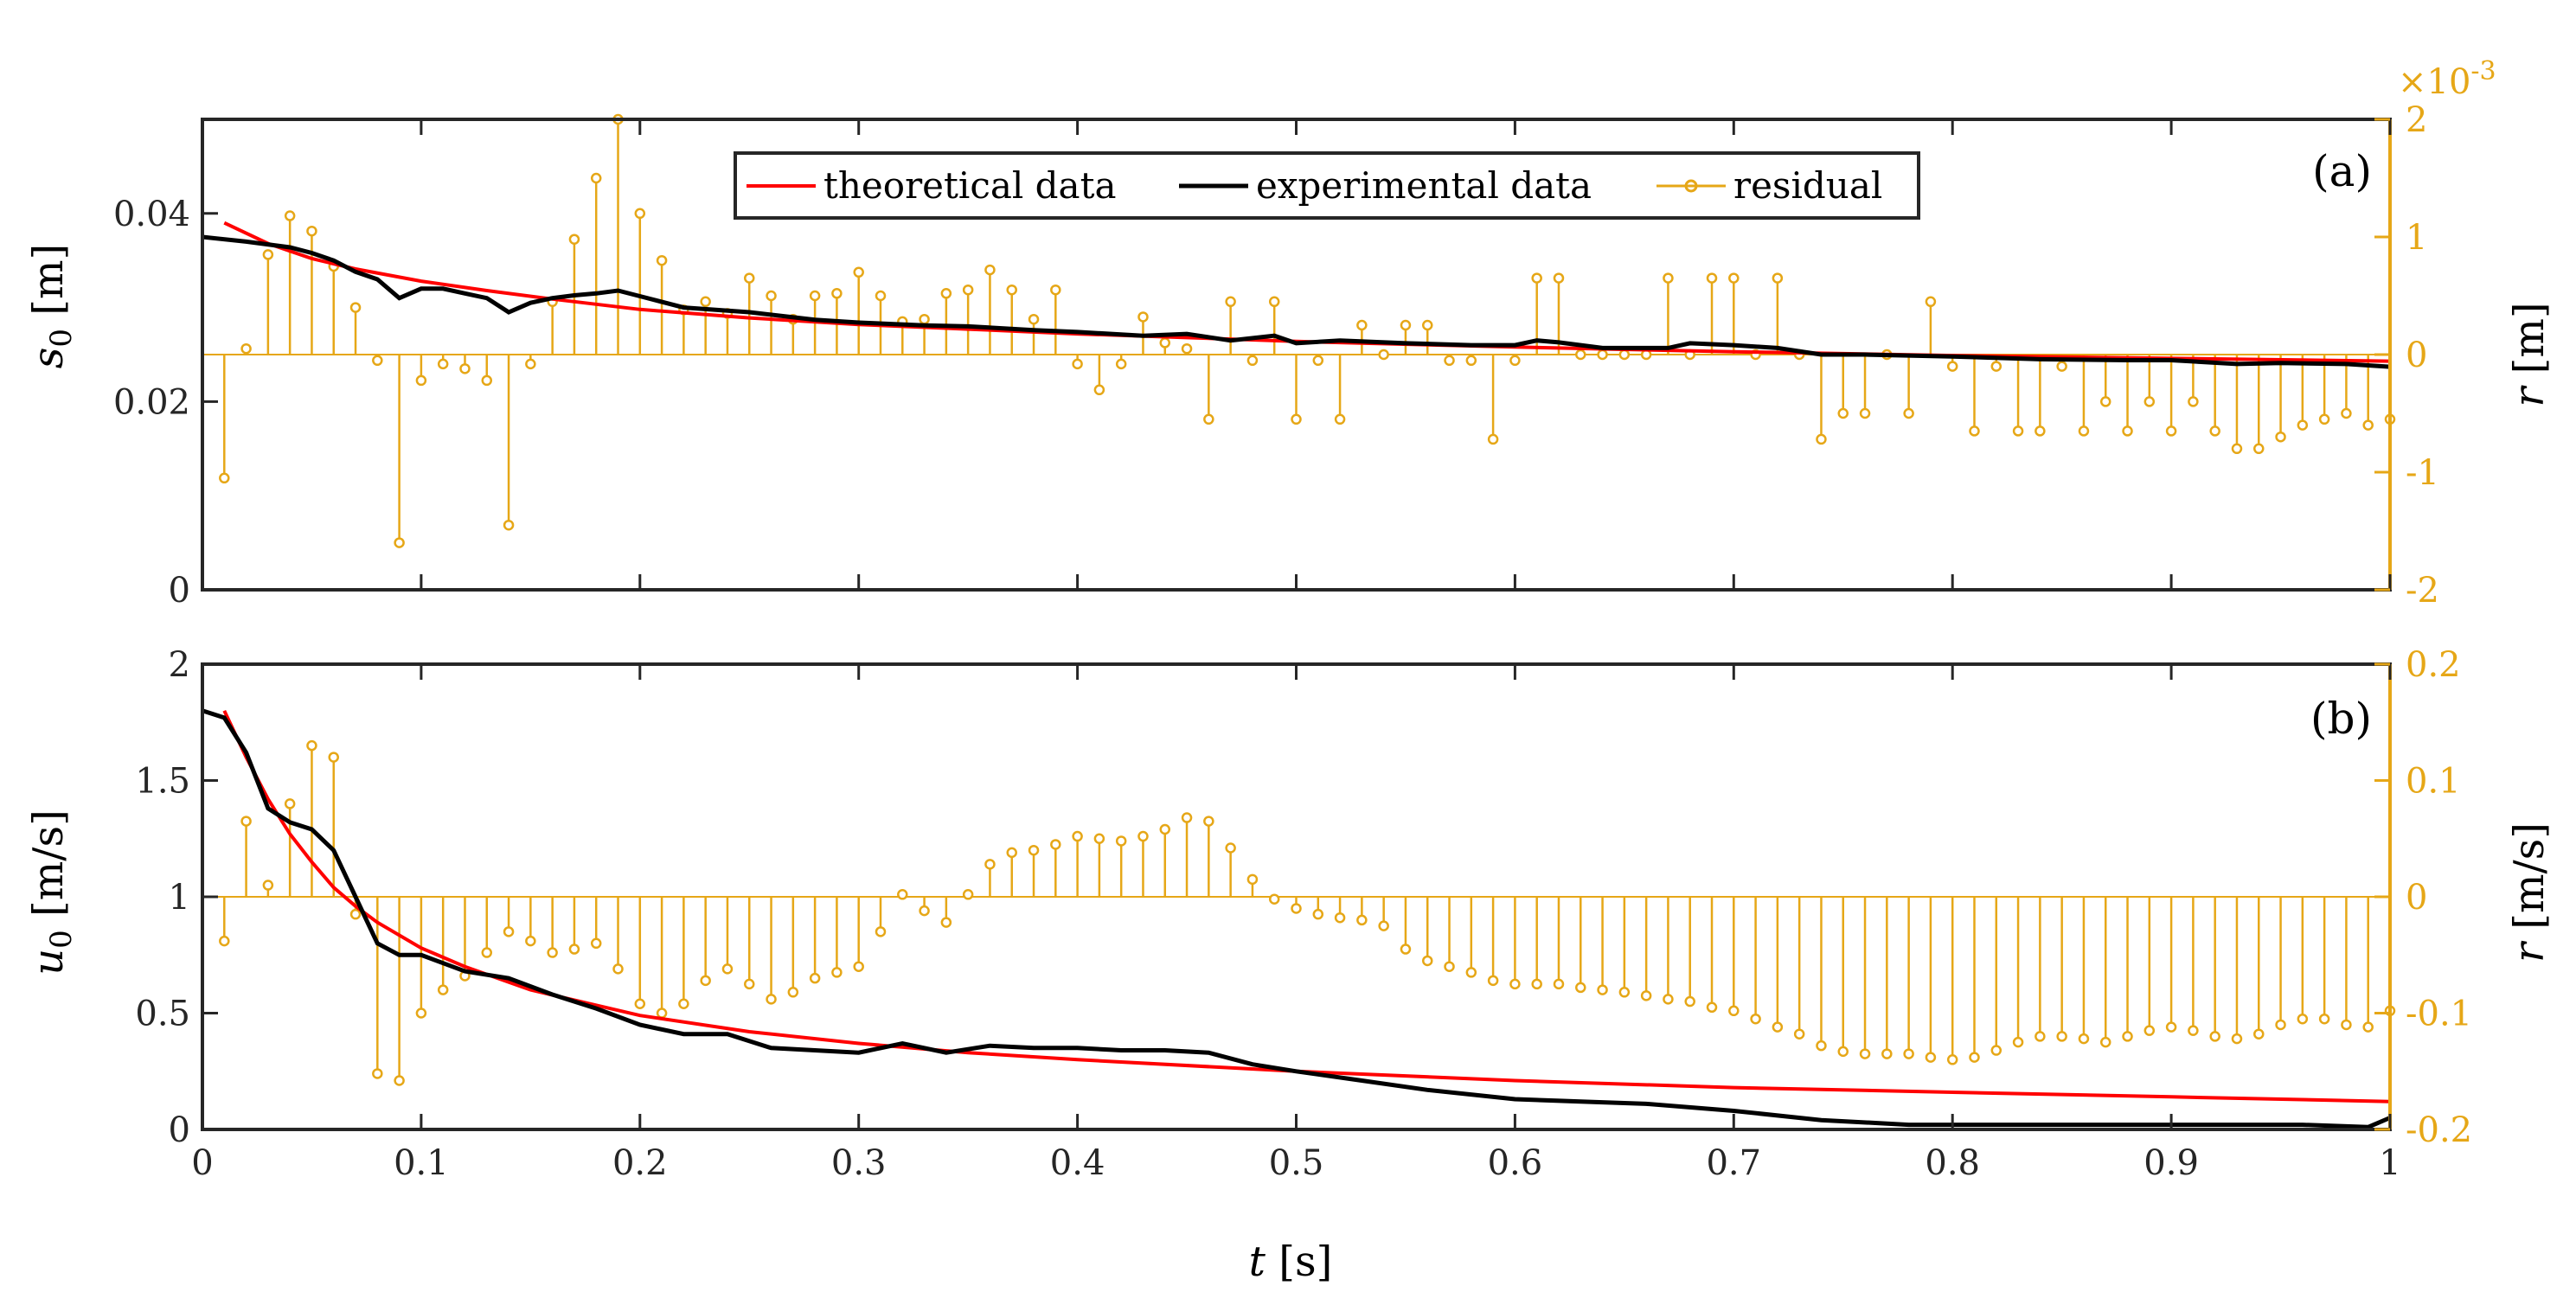 This screenshot has height=1305, width=2576. Describe the element at coordinates (1257, 1262) in the screenshot. I see `xlabel-symbol: t` at that location.